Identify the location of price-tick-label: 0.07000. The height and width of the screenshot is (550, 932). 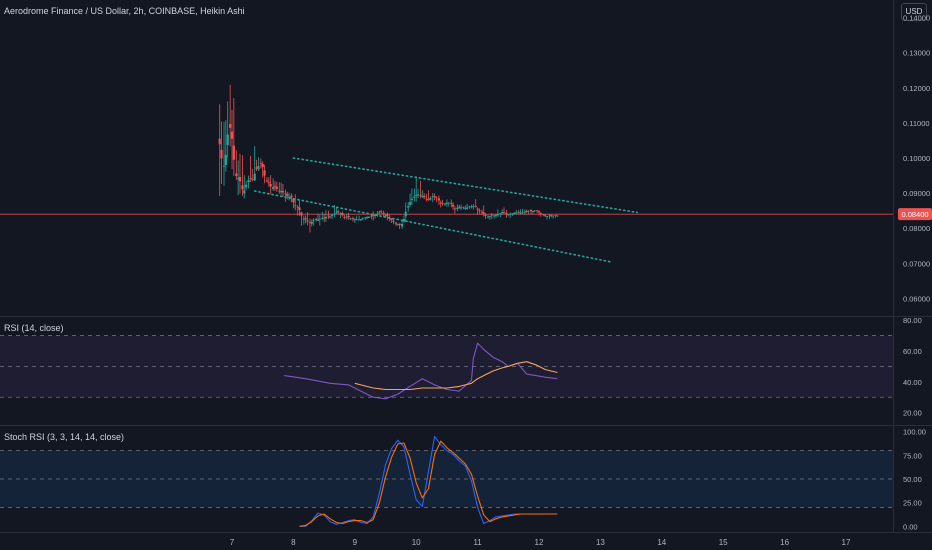
(916, 263).